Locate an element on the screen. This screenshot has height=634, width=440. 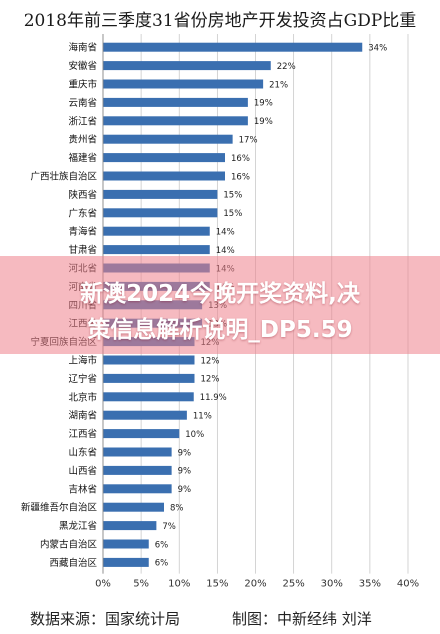
source-note: 数据来源：国家统计局 is located at coordinates (105, 619).